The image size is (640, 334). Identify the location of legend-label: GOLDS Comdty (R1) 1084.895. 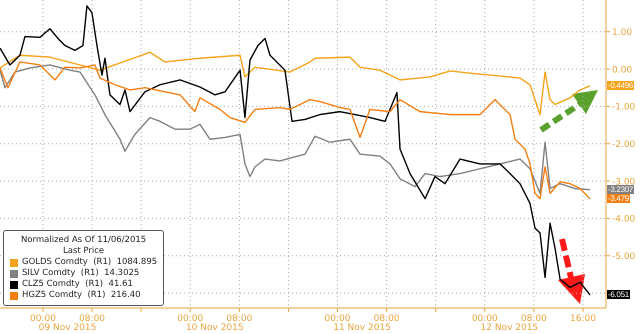
(89, 262).